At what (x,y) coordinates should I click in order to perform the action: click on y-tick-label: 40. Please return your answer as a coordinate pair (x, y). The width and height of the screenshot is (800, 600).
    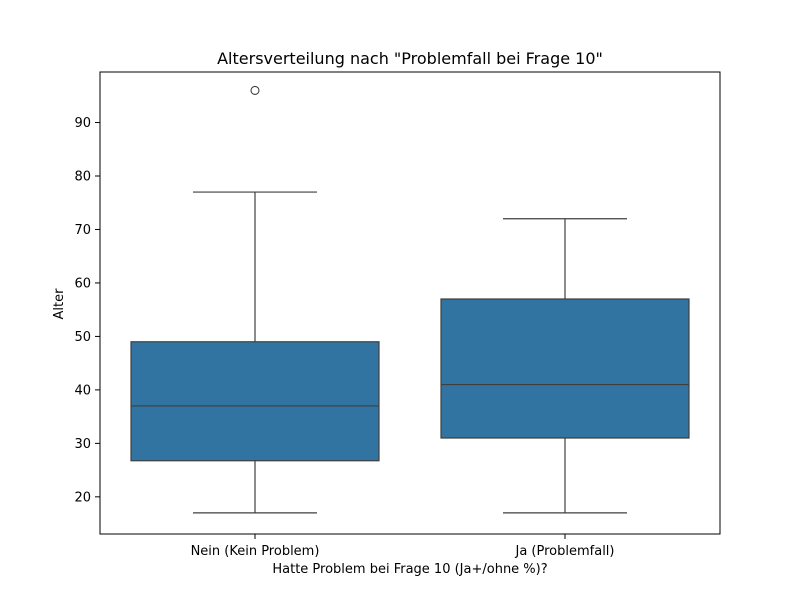
    Looking at the image, I should click on (82, 390).